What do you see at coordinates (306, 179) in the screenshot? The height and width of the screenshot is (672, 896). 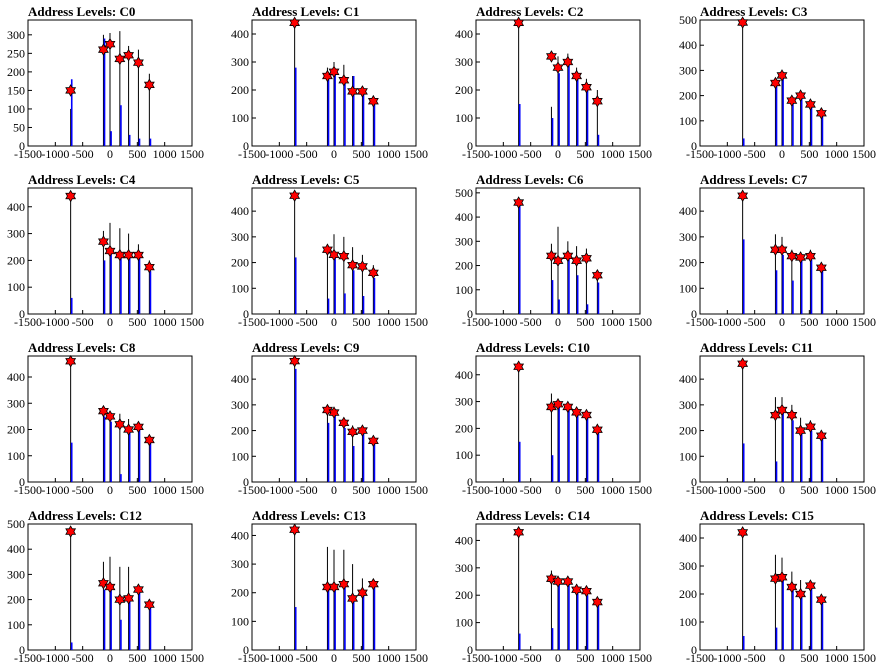 I see `panel-title: Address Levels: C5` at bounding box center [306, 179].